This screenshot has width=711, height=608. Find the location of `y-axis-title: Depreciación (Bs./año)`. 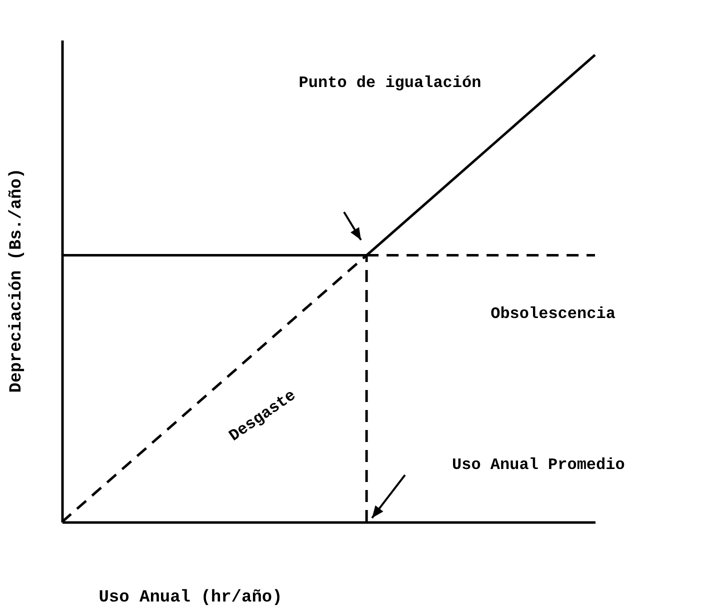

y-axis-title: Depreciación (Bs./año) is located at coordinates (17, 280).